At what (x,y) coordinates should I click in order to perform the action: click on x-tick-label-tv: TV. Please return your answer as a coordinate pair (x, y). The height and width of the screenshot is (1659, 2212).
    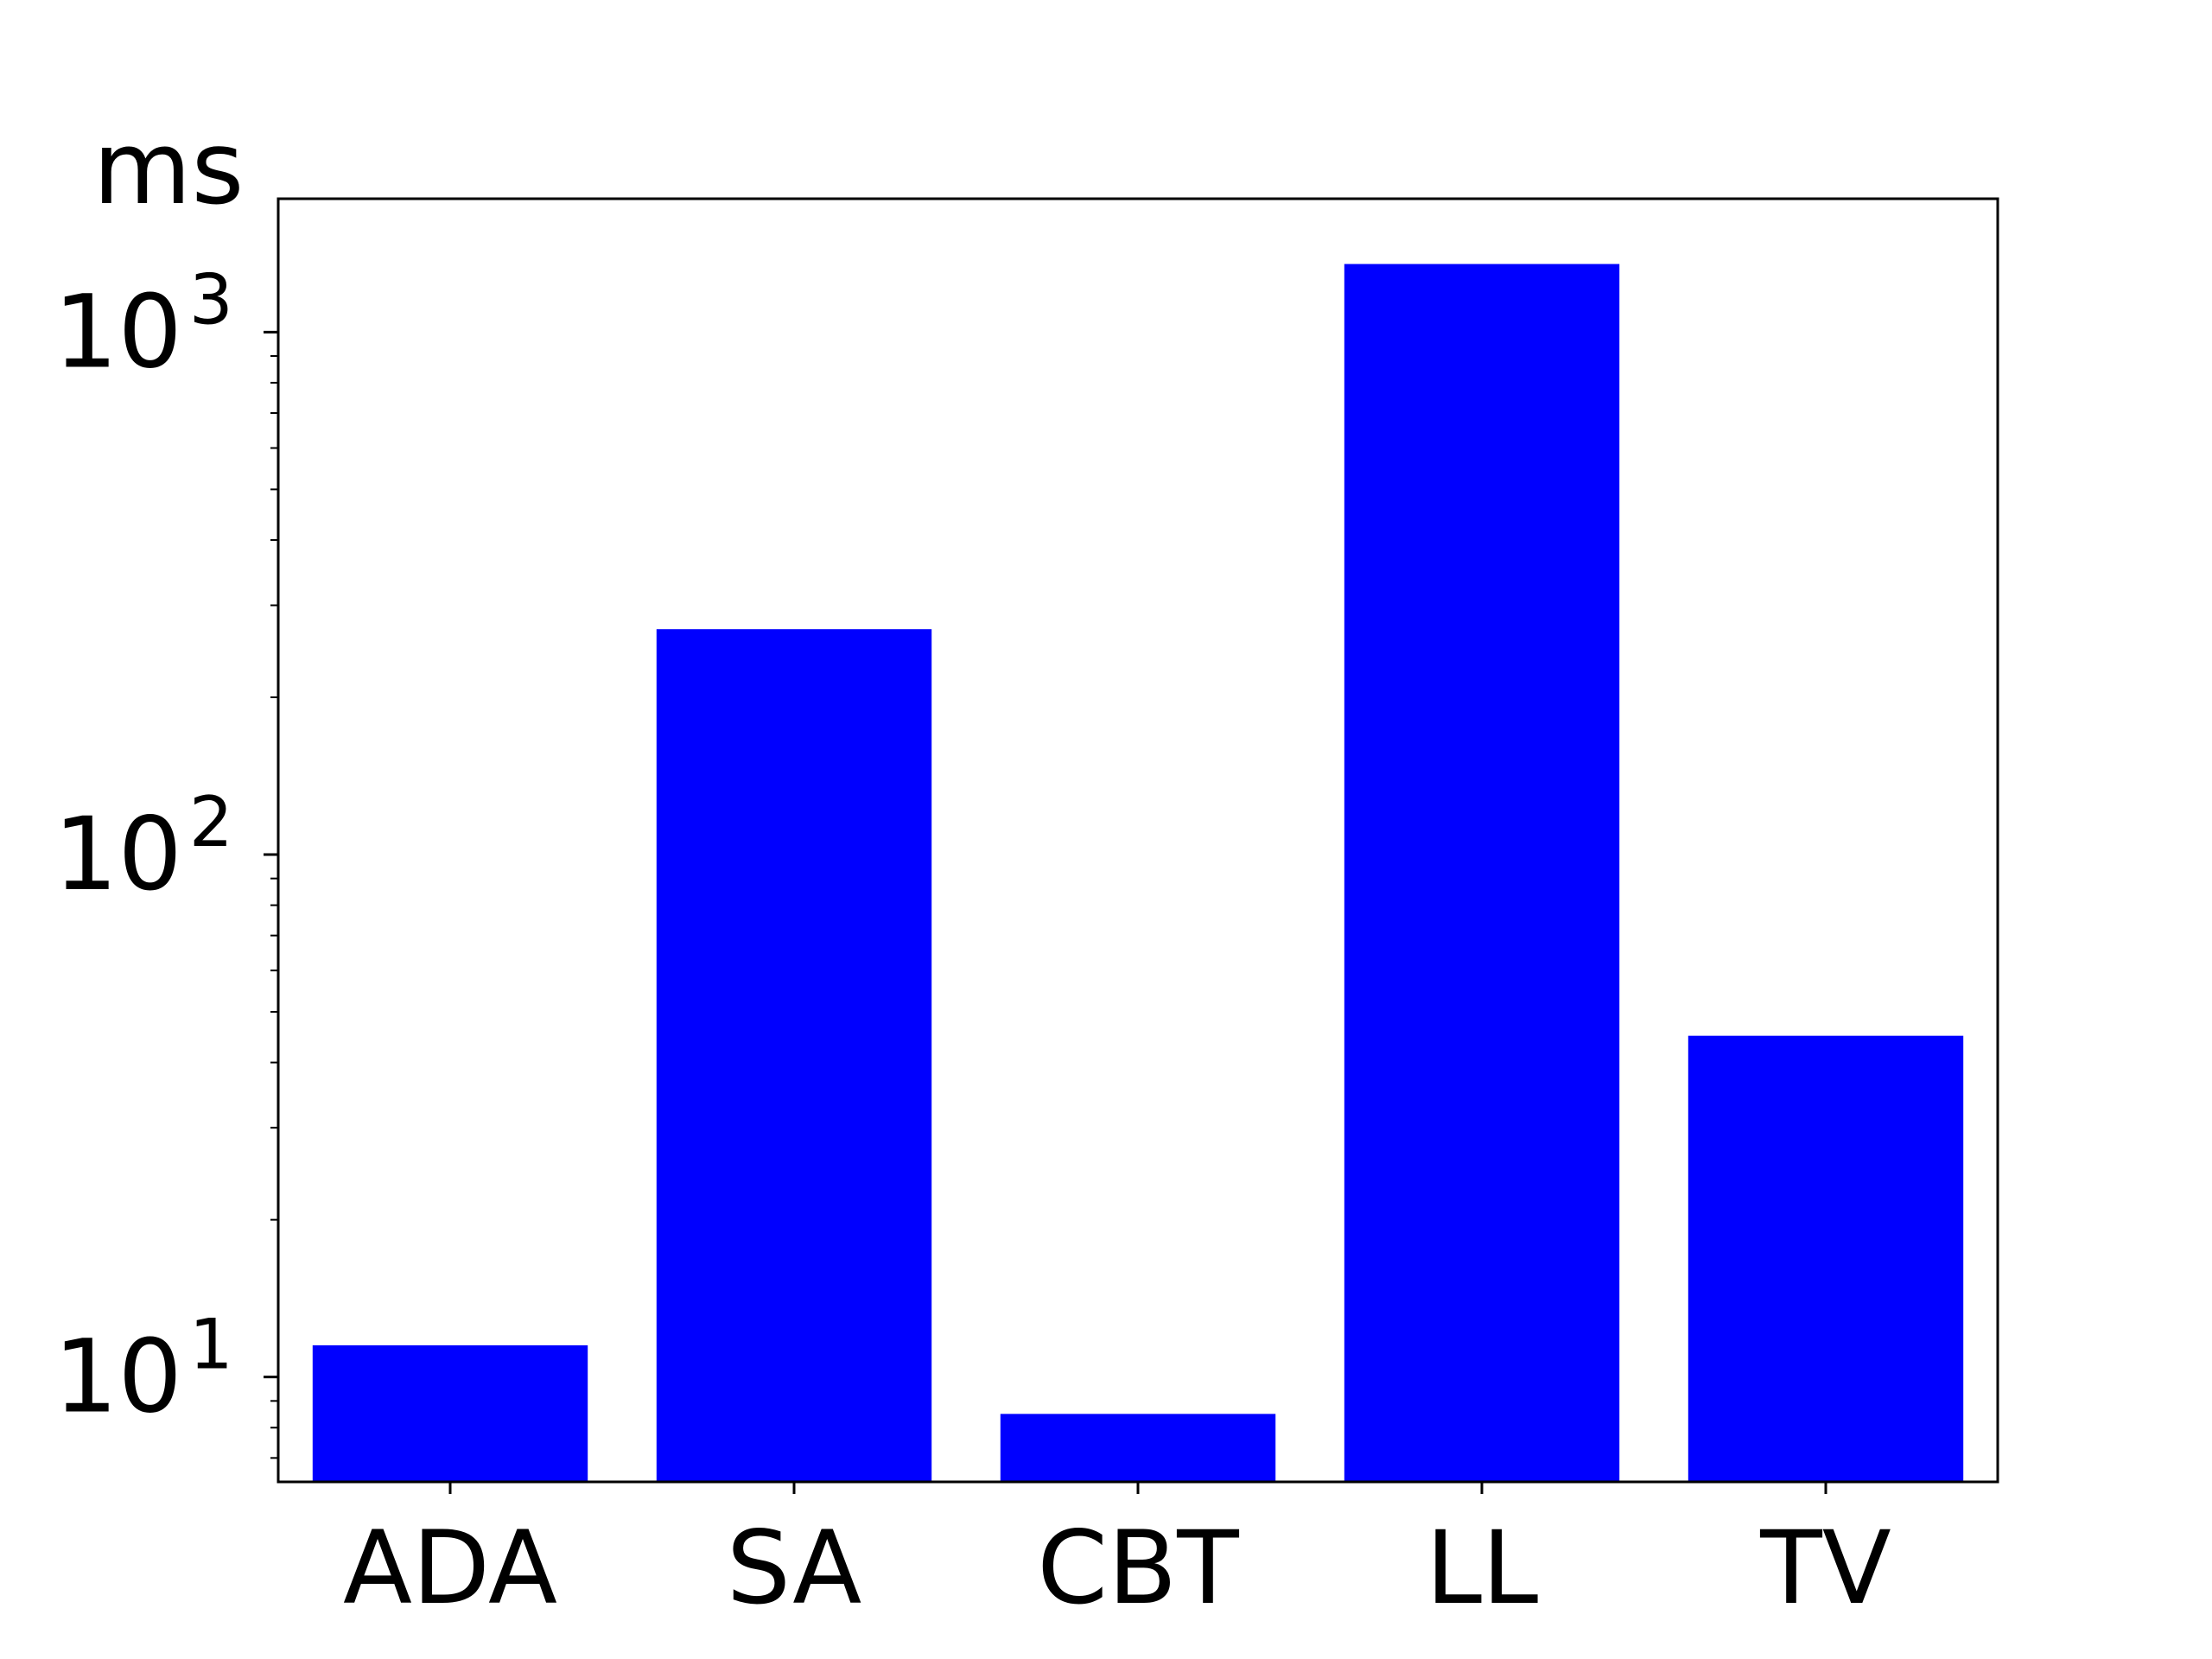
    Looking at the image, I should click on (1825, 1568).